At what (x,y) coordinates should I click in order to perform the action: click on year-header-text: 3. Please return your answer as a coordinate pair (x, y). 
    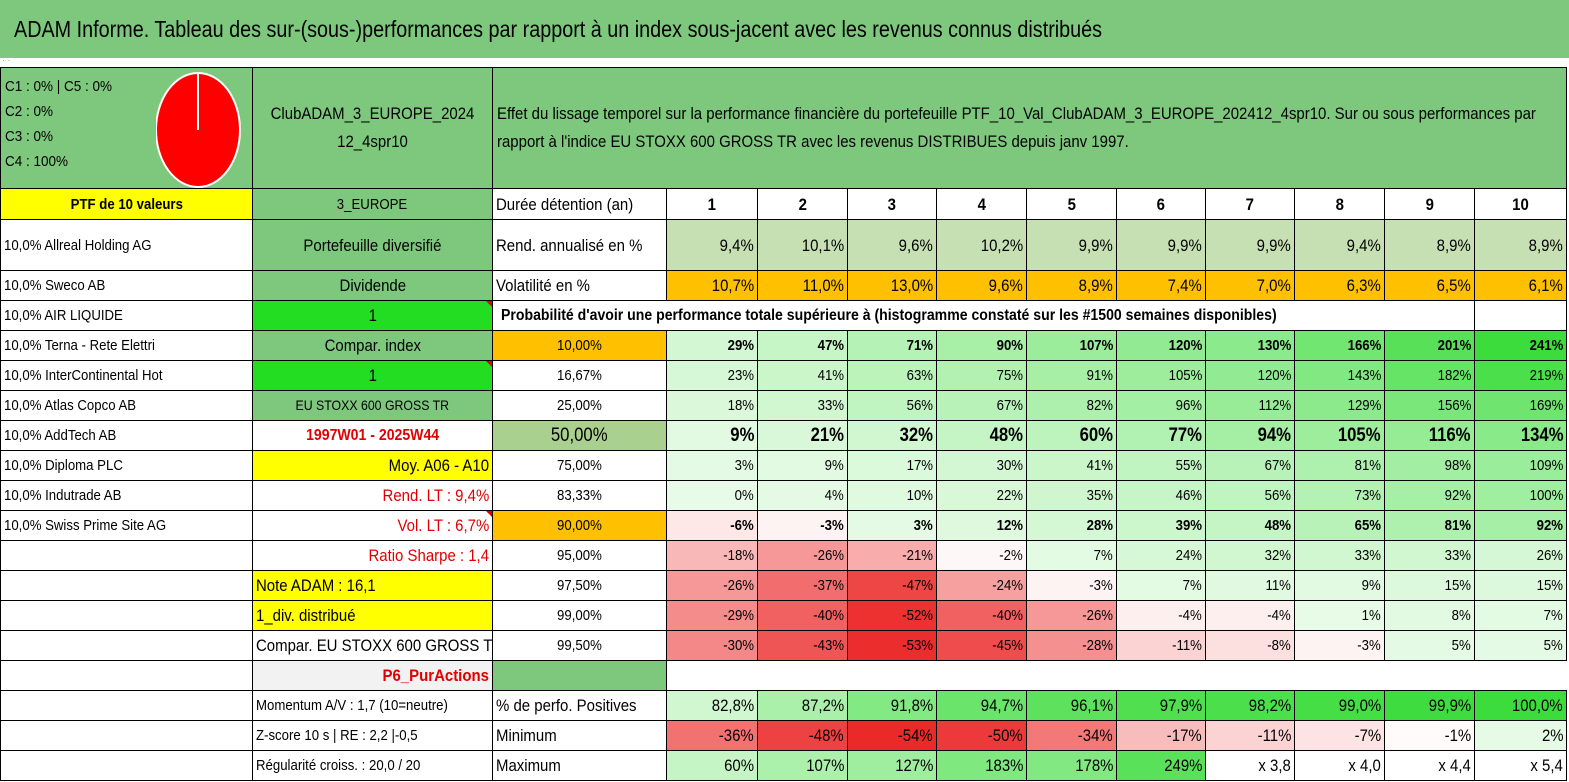
    Looking at the image, I should click on (892, 204).